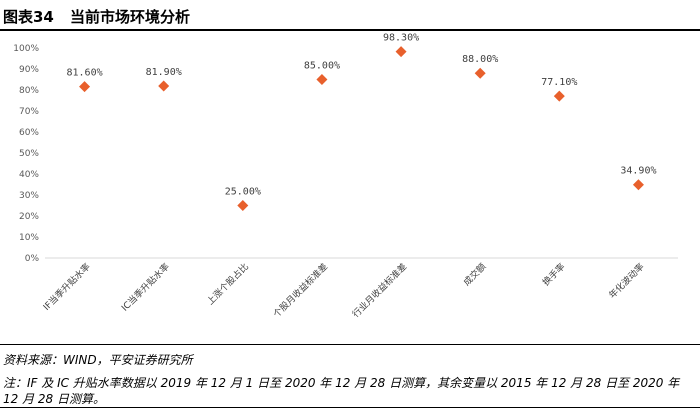 The height and width of the screenshot is (410, 700). I want to click on data-label: 81.90%, so click(164, 72).